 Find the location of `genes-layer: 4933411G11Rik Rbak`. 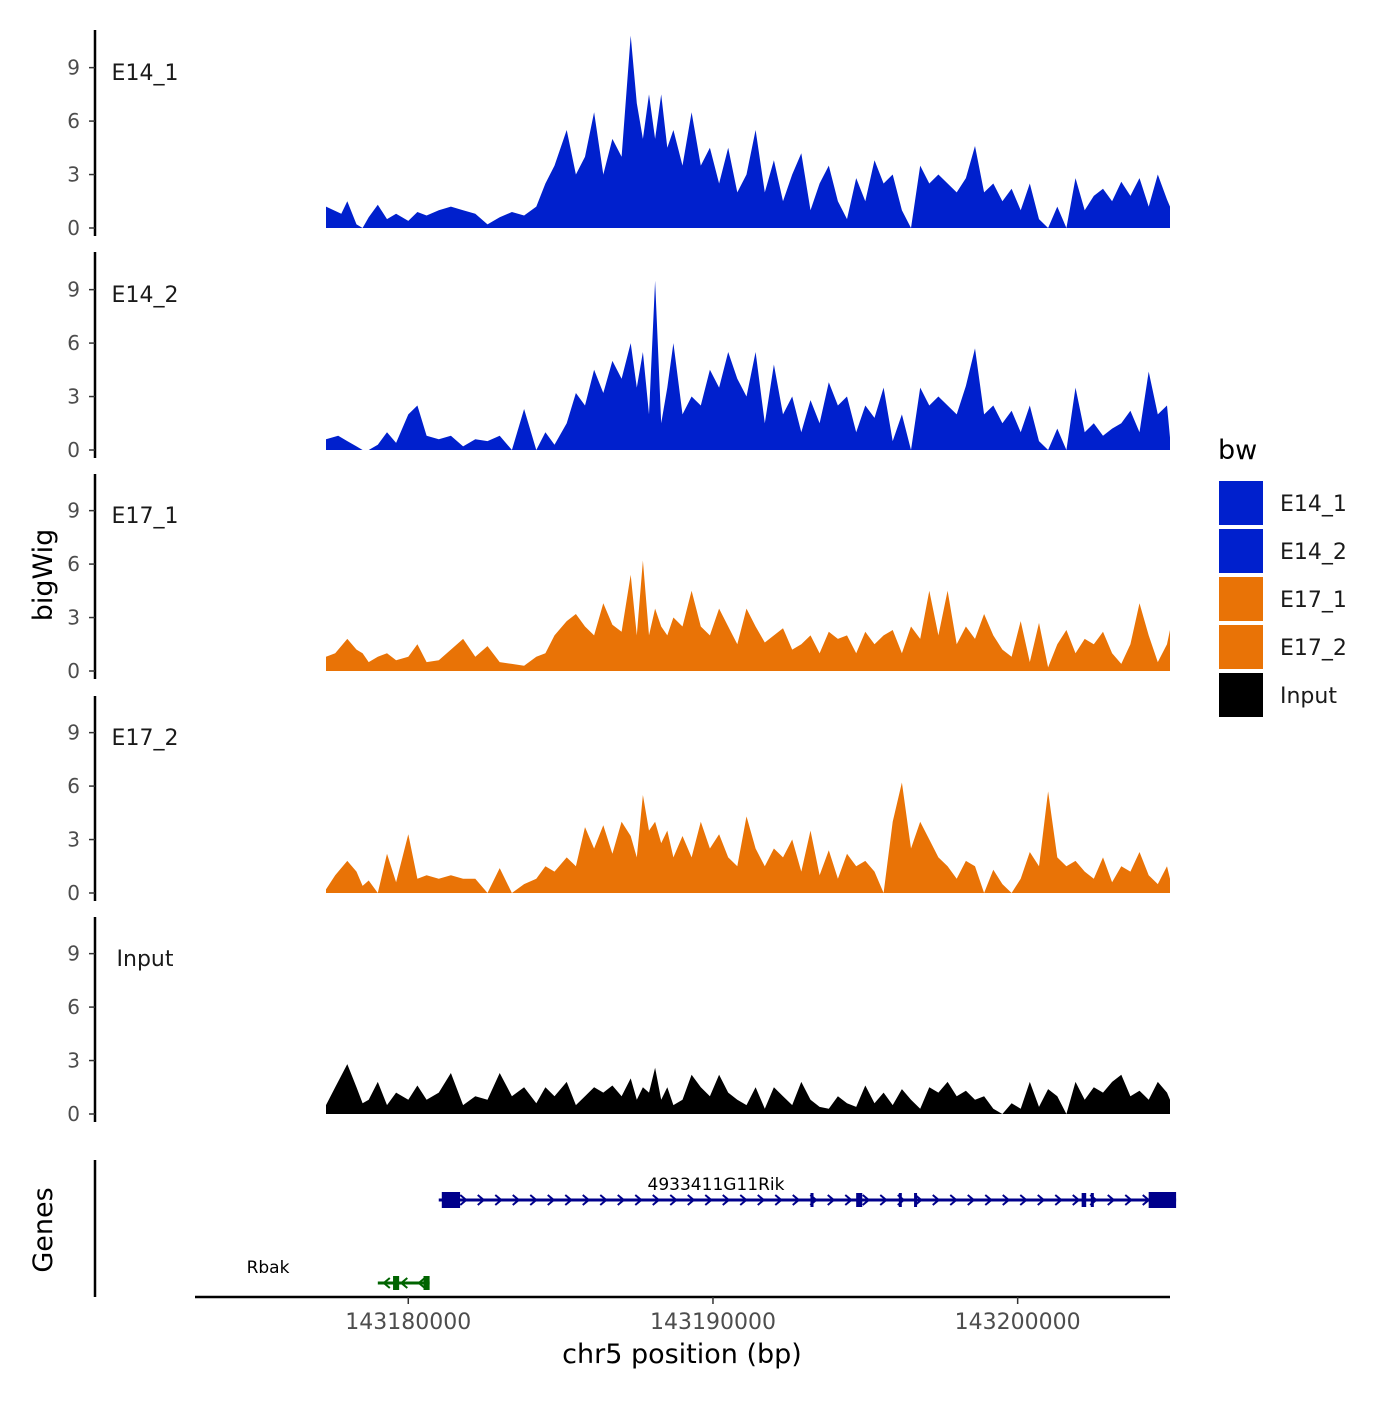

genes-layer: 4933411G11Rik Rbak is located at coordinates (635, 1228).